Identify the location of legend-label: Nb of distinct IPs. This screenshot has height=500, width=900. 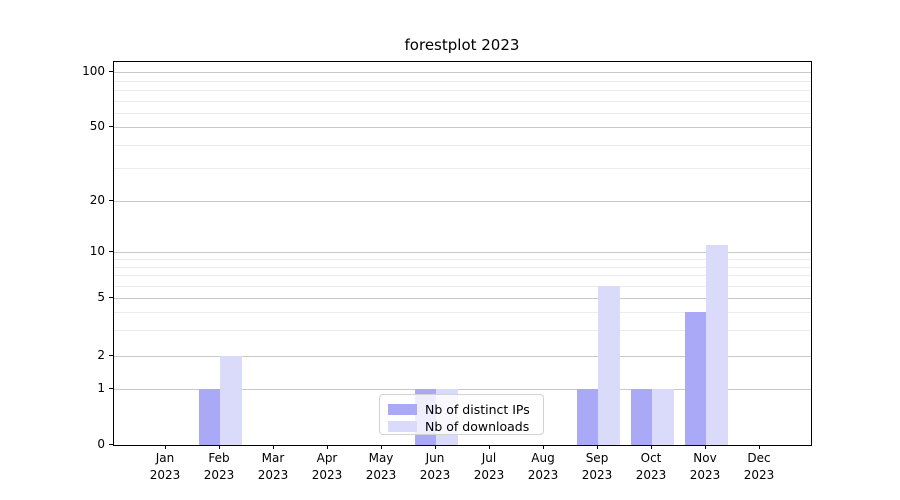
(477, 409).